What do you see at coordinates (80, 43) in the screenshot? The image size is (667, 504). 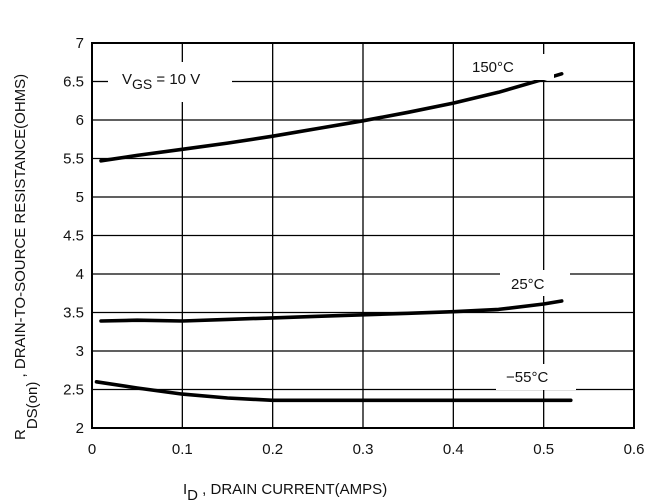 I see `y-tick-label: 7` at bounding box center [80, 43].